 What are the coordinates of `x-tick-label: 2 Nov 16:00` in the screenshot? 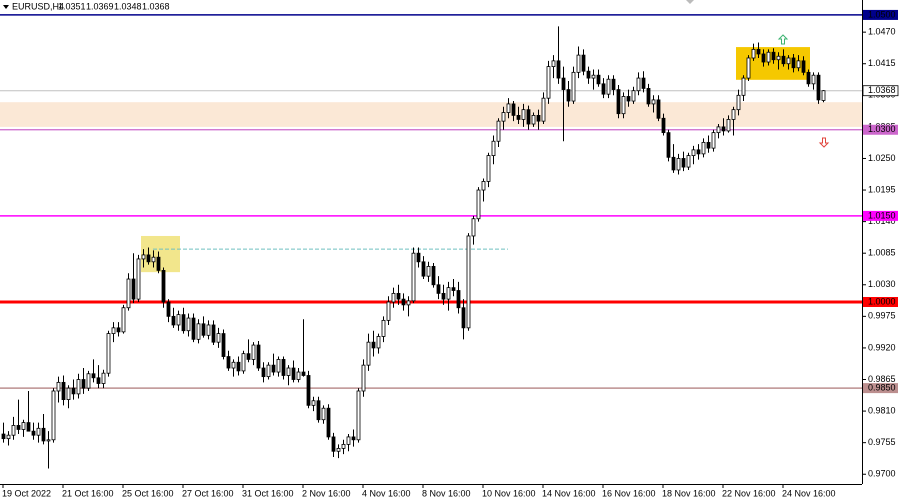 It's located at (326, 493).